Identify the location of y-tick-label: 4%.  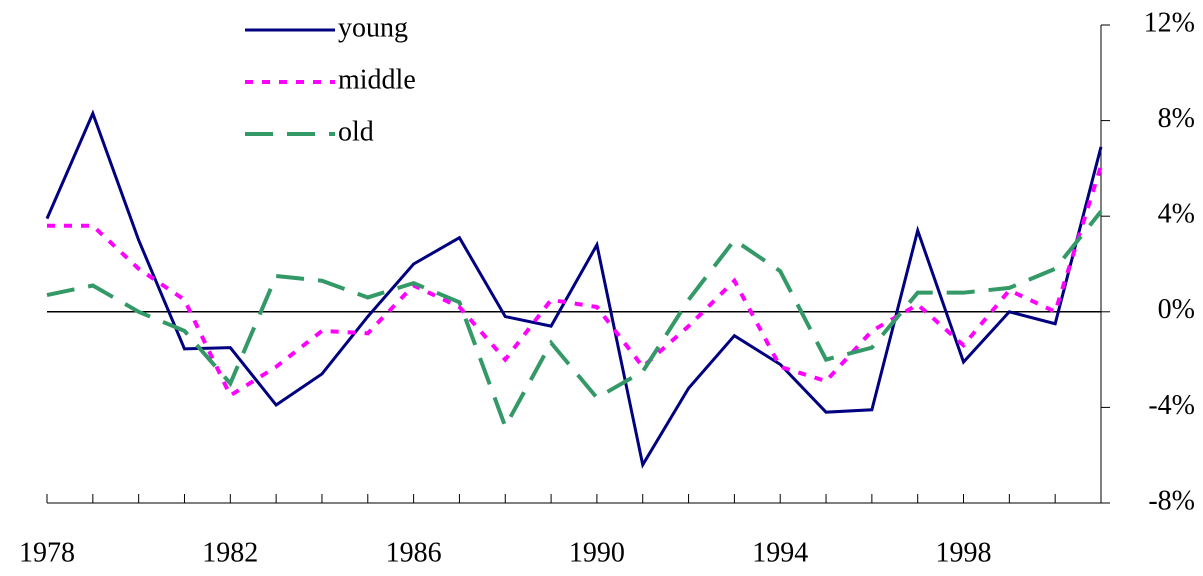
(1176, 214).